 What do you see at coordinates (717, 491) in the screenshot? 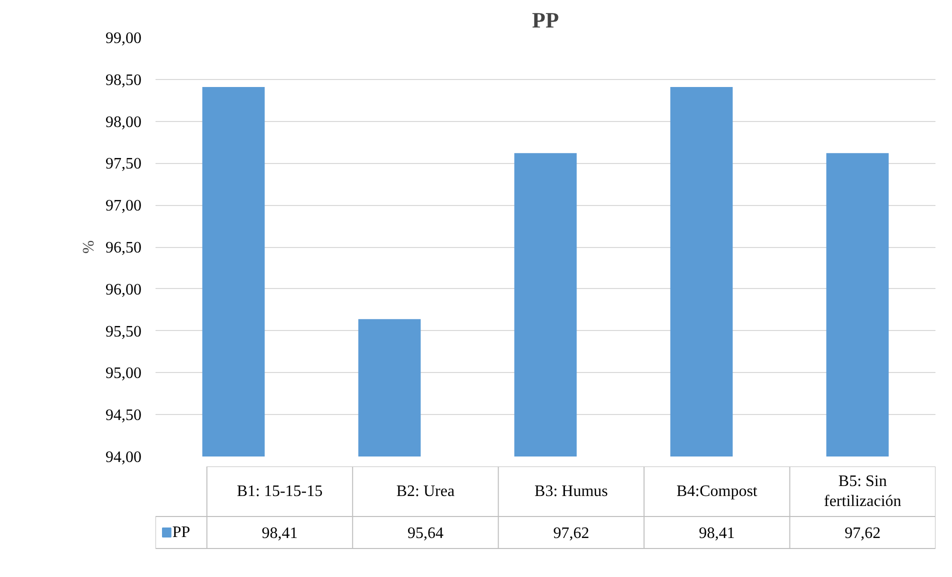
I see `x-tick-label: B4:Compost` at bounding box center [717, 491].